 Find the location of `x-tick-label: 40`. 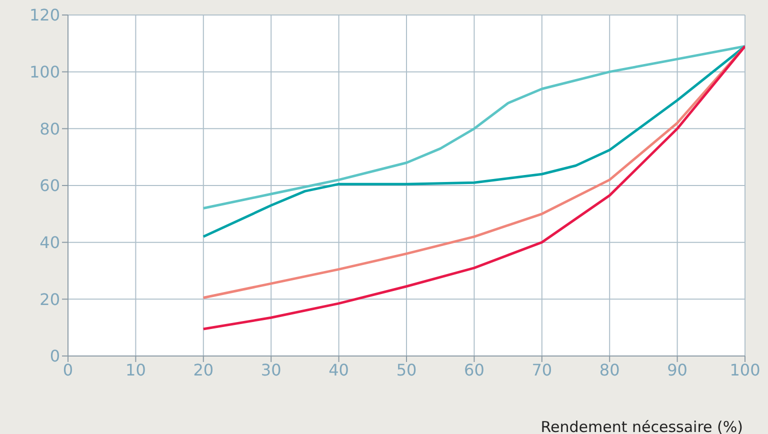

x-tick-label: 40 is located at coordinates (338, 370).